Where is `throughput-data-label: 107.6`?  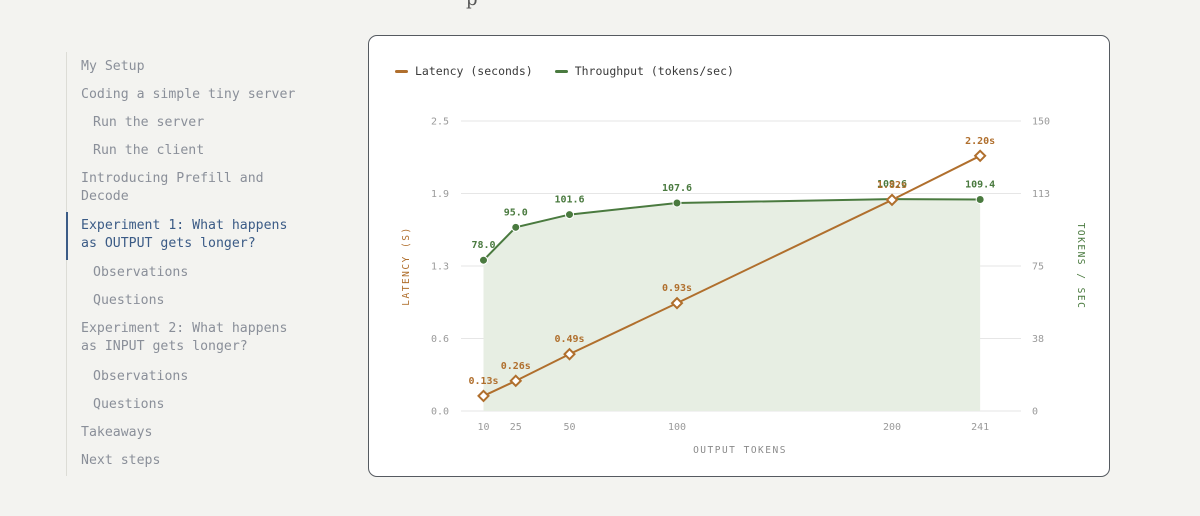 throughput-data-label: 107.6 is located at coordinates (677, 188).